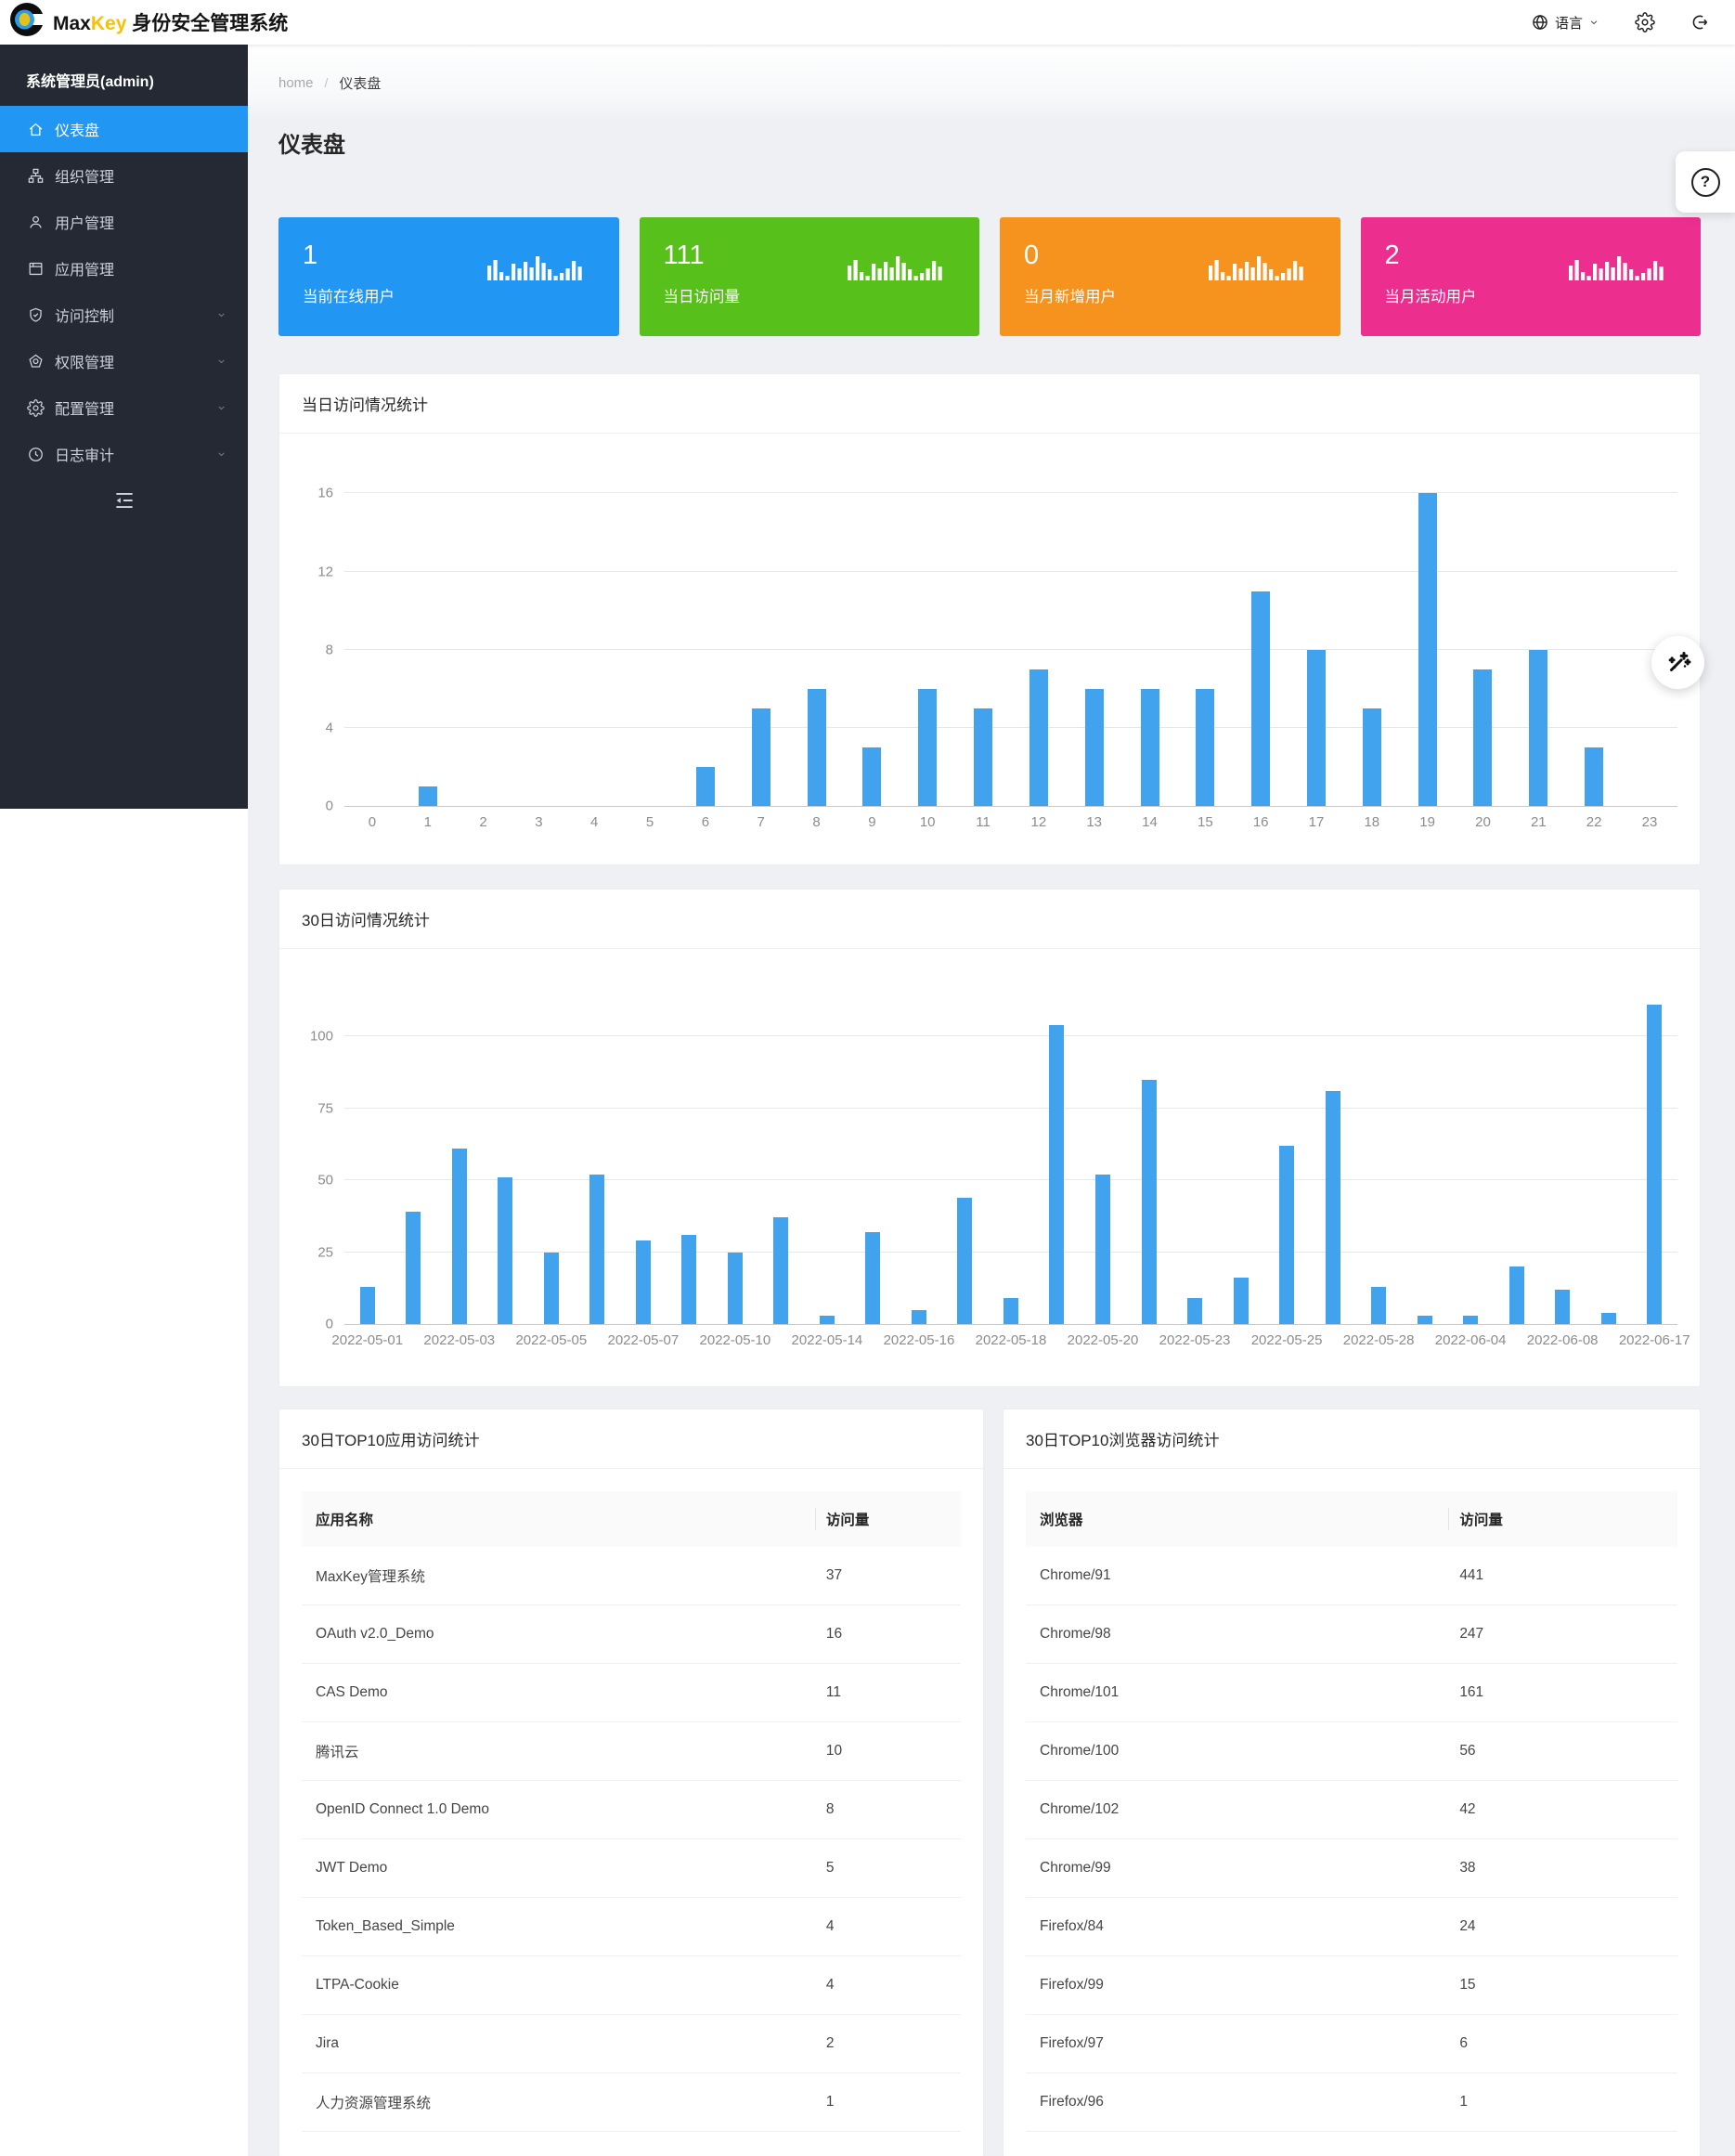 Image resolution: width=1735 pixels, height=2156 pixels. What do you see at coordinates (834, 1751) in the screenshot?
I see `cell-value: 10` at bounding box center [834, 1751].